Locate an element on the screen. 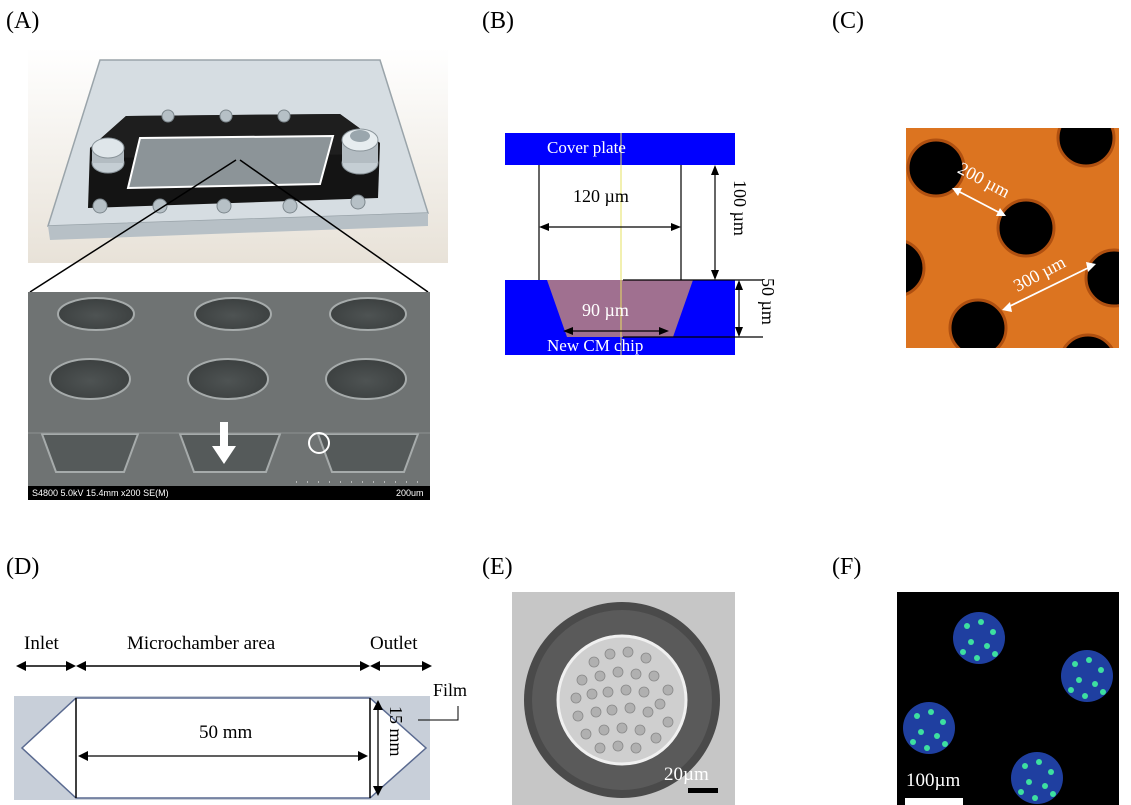  dim-bottom-width: 90 µm is located at coordinates (605, 310).